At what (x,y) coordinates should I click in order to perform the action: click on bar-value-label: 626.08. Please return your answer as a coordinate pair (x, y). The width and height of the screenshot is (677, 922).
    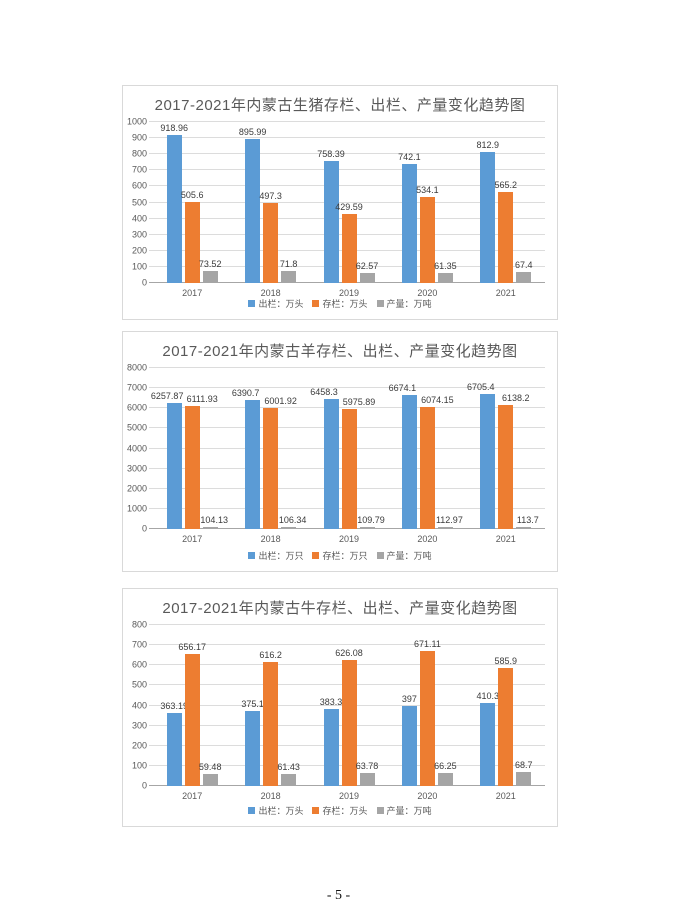
    Looking at the image, I should click on (349, 653).